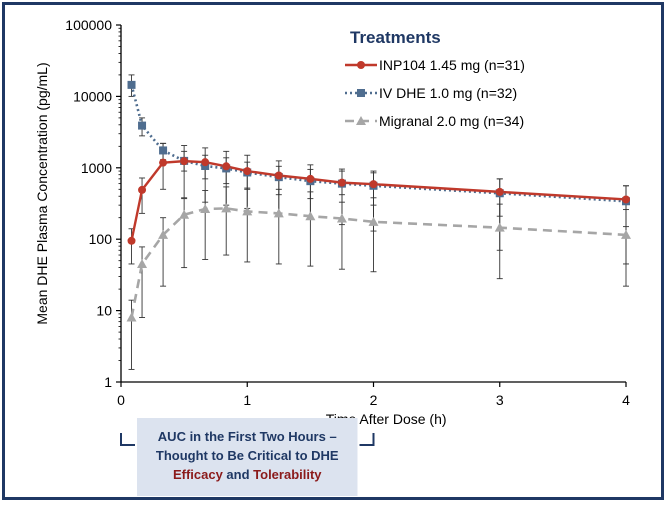  I want to click on x-tick-label: 0, so click(121, 400).